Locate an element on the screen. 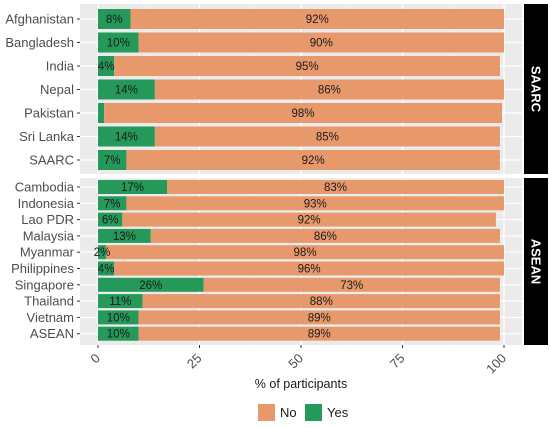 This screenshot has height=428, width=550. bar-yes-bangladesh is located at coordinates (118, 42).